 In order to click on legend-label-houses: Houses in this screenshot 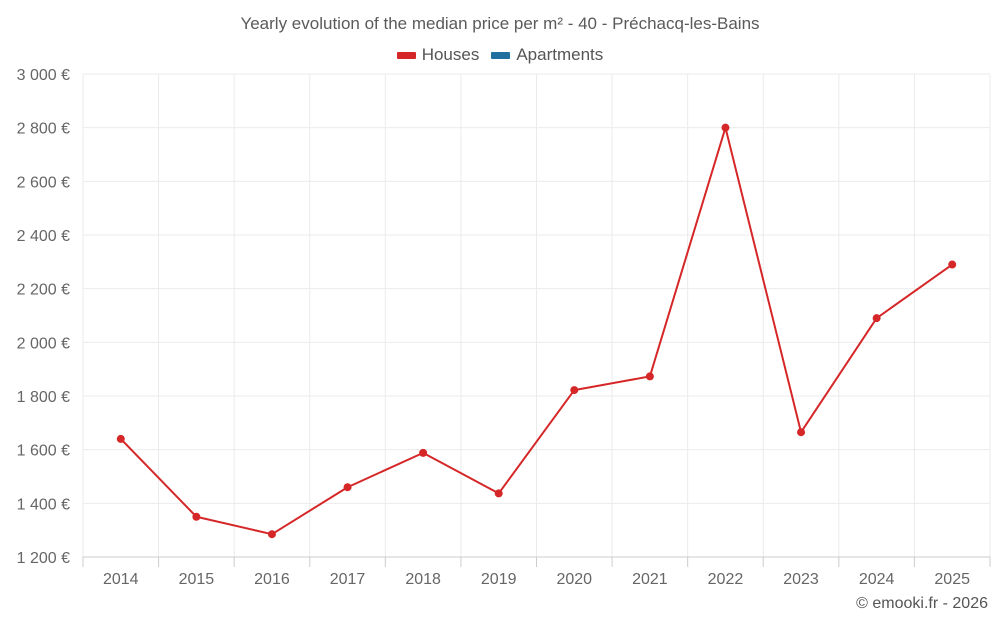, I will do `click(450, 54)`.